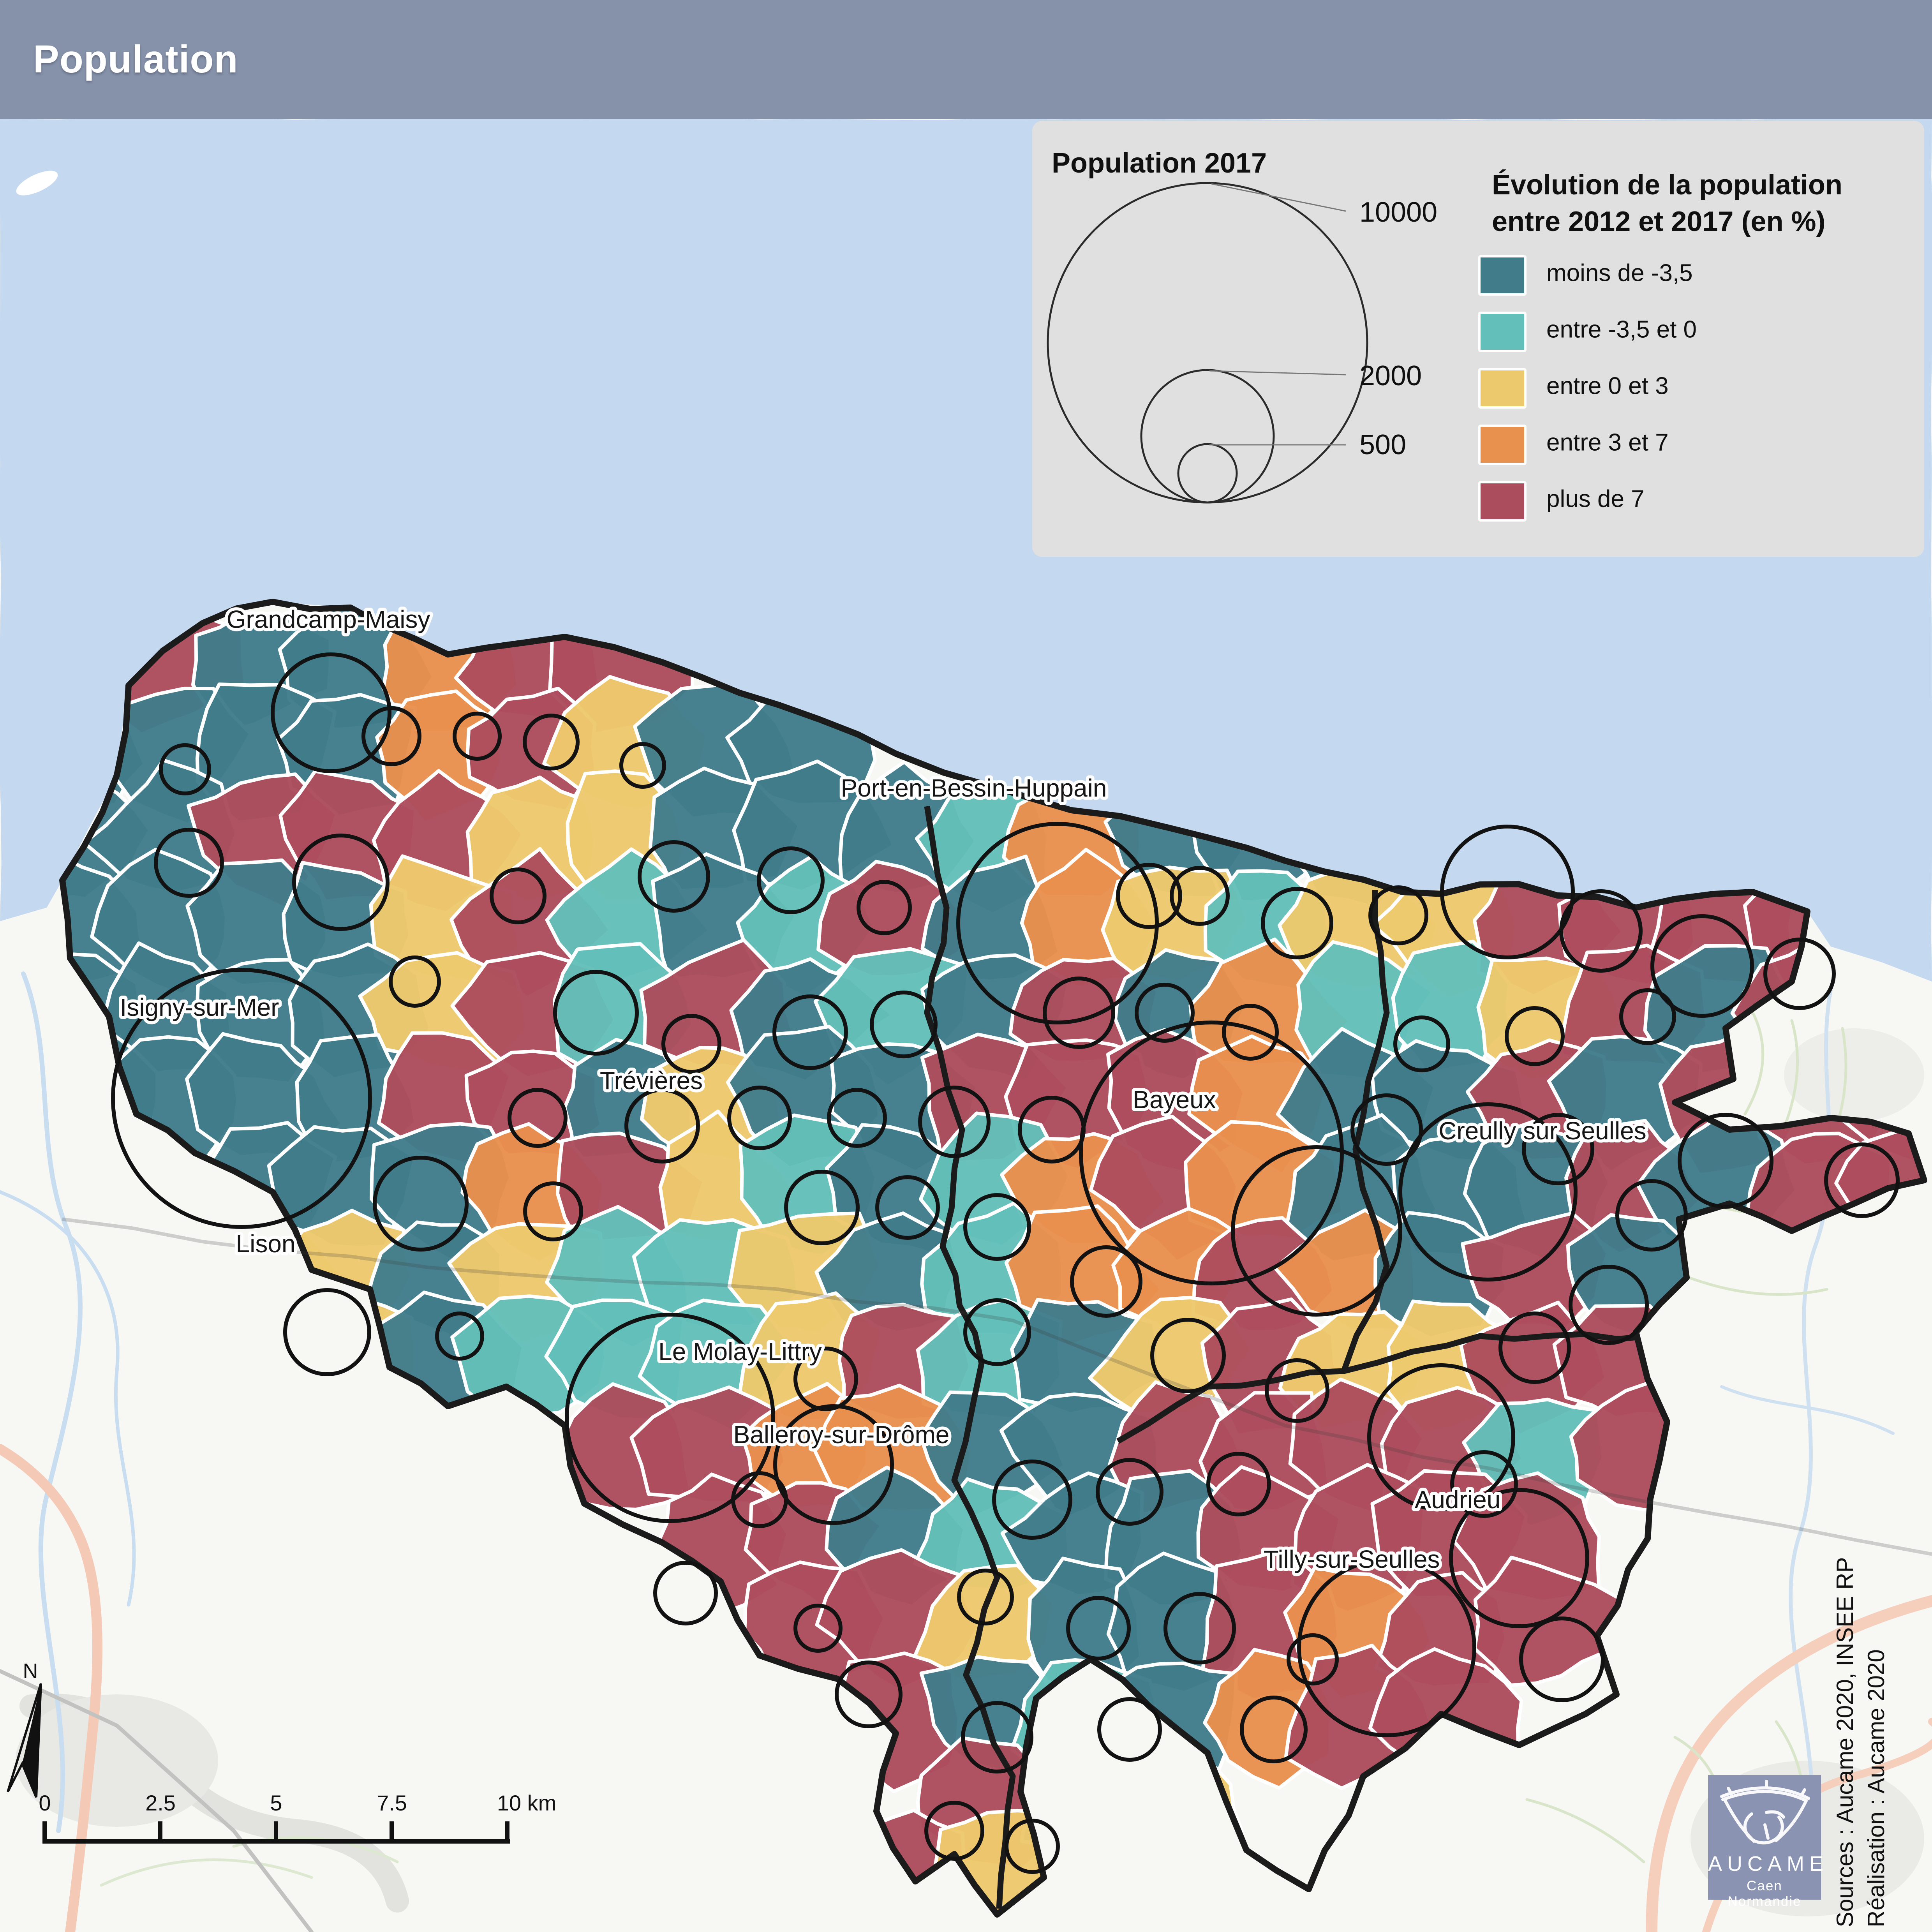 Image resolution: width=1932 pixels, height=1932 pixels. I want to click on credit-sources: Sources : Aucame 2020, INSEE RP, so click(1845, 1742).